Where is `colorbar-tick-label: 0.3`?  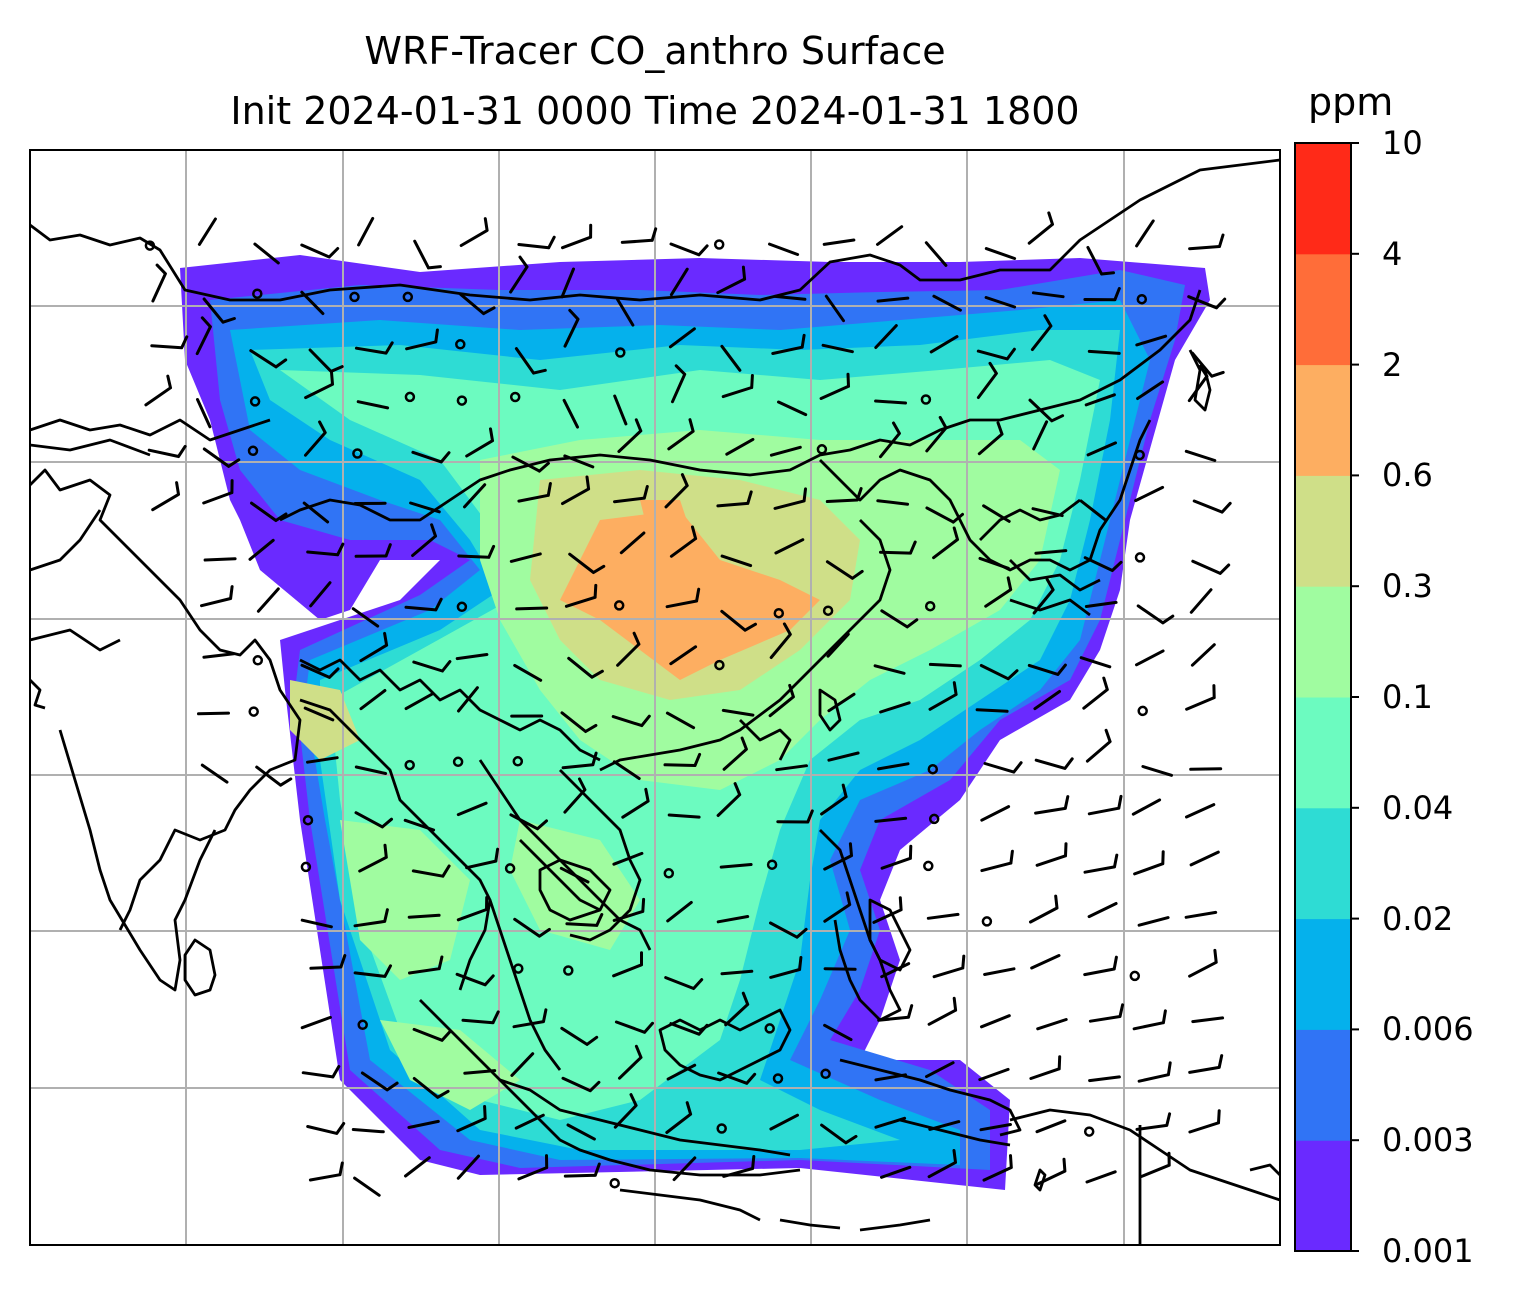
colorbar-tick-label: 0.3 is located at coordinates (1407, 586).